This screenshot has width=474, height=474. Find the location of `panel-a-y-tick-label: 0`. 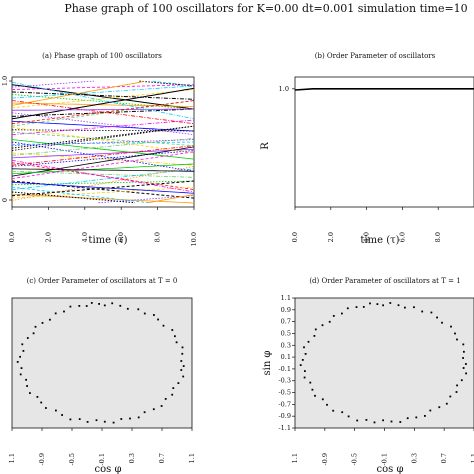

panel-a-y-tick-label: 0 is located at coordinates (5, 200).